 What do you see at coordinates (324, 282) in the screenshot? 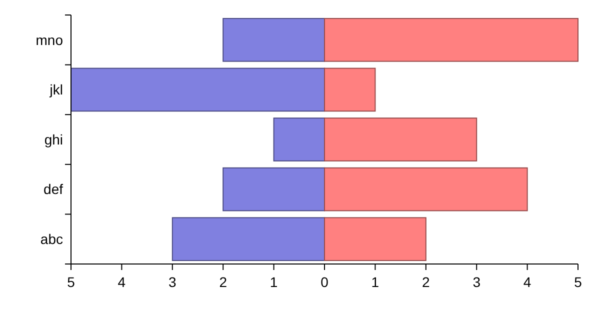
I see `x-tick-label: 0` at bounding box center [324, 282].